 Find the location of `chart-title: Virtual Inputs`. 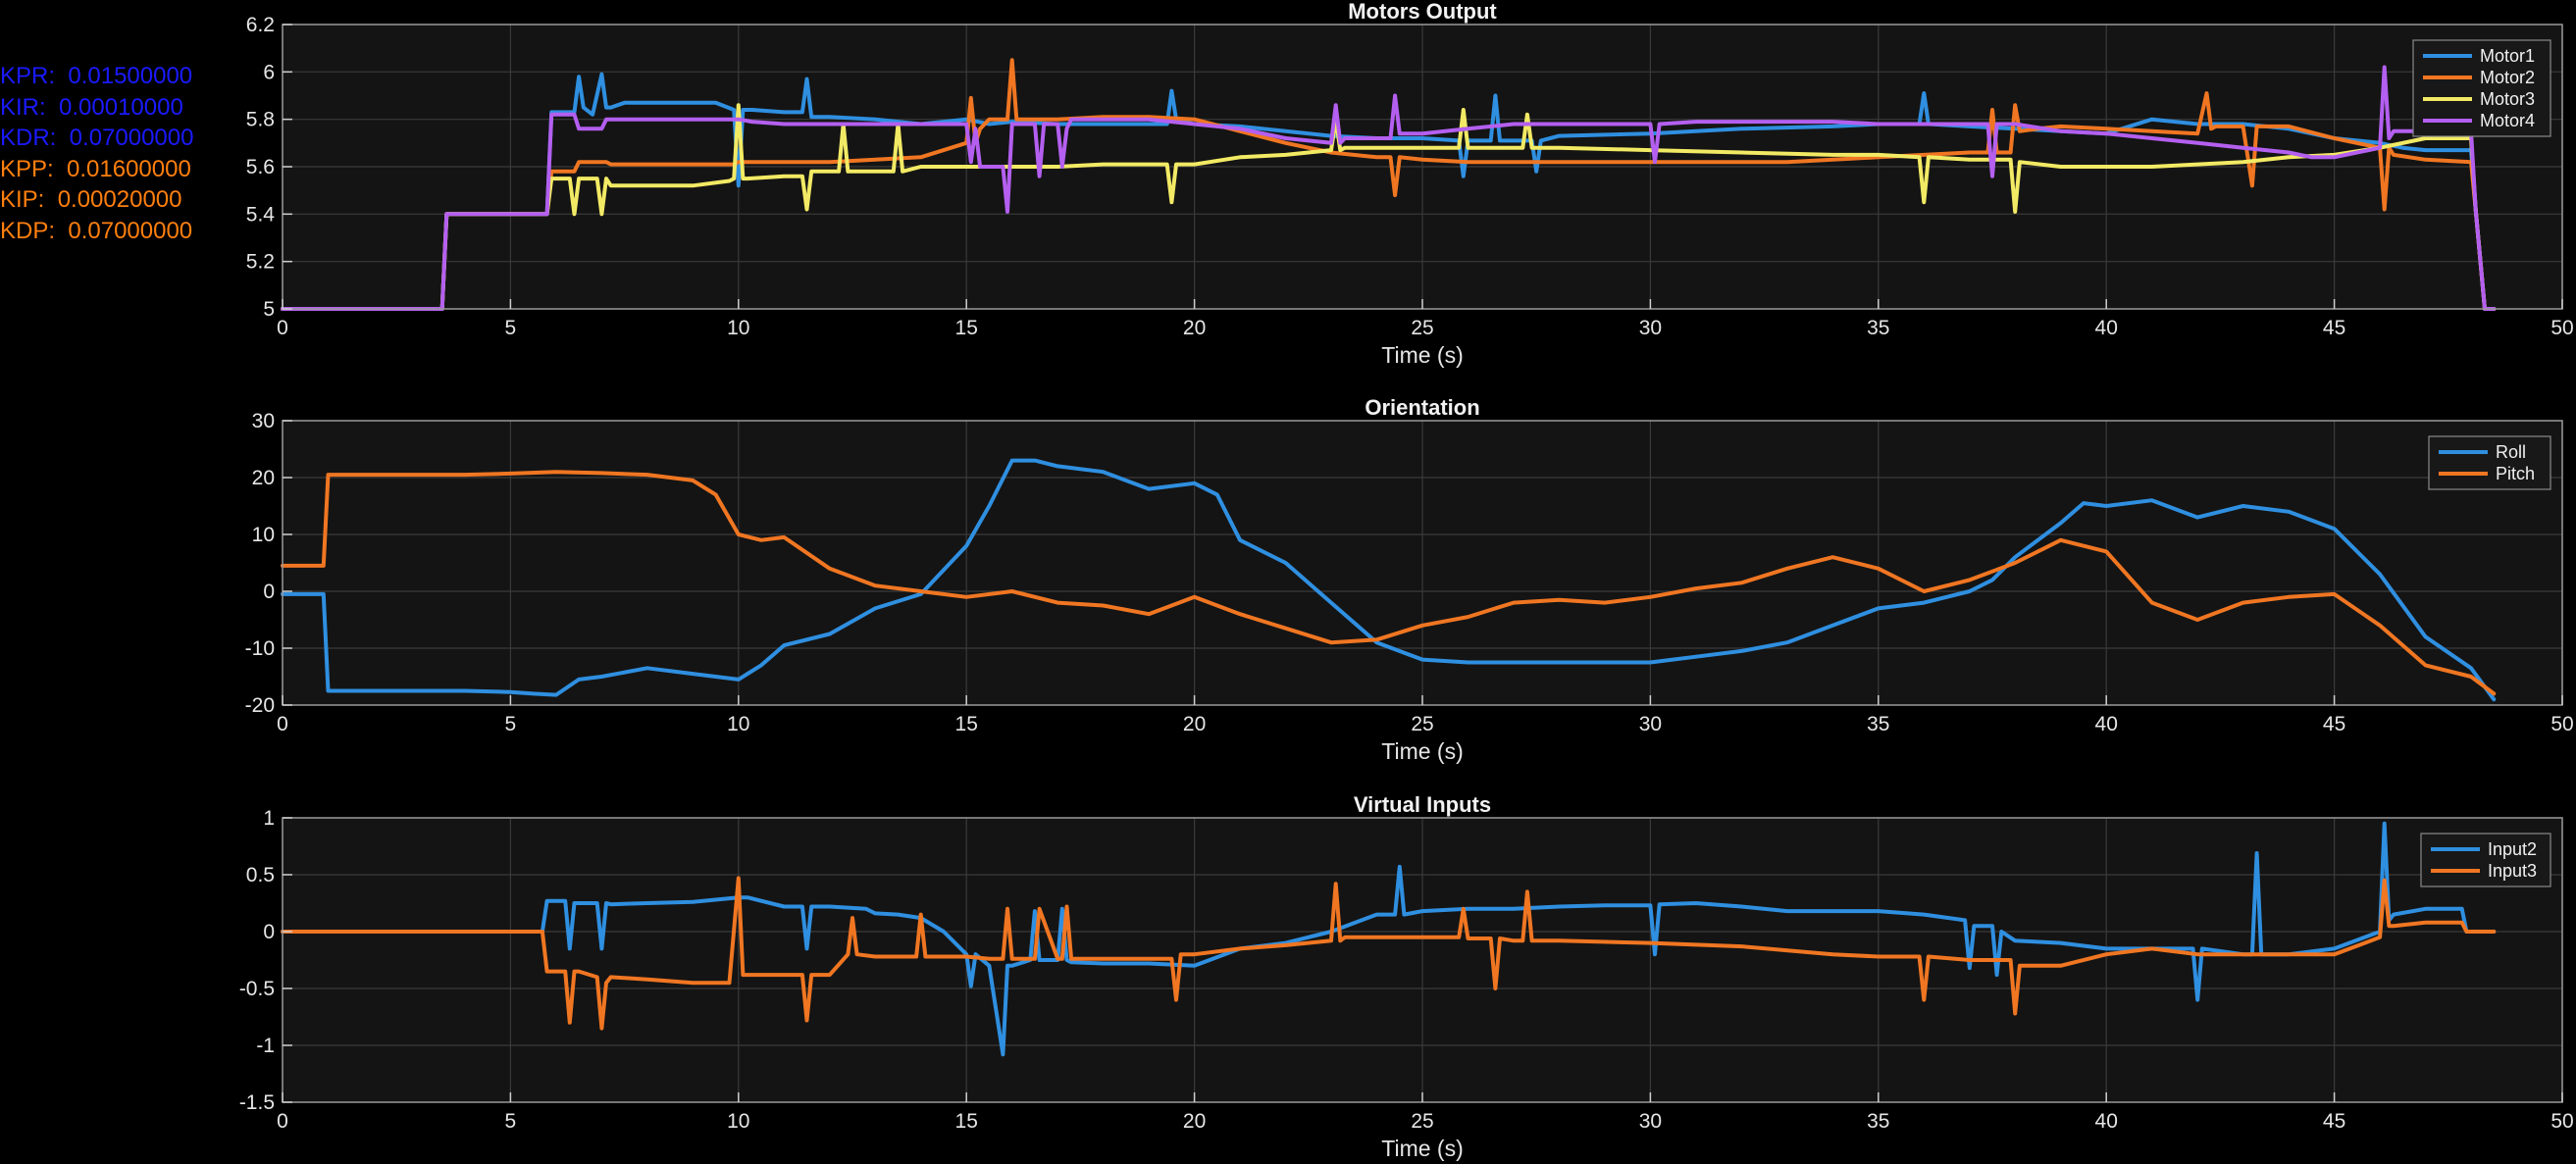

chart-title: Virtual Inputs is located at coordinates (1422, 804).